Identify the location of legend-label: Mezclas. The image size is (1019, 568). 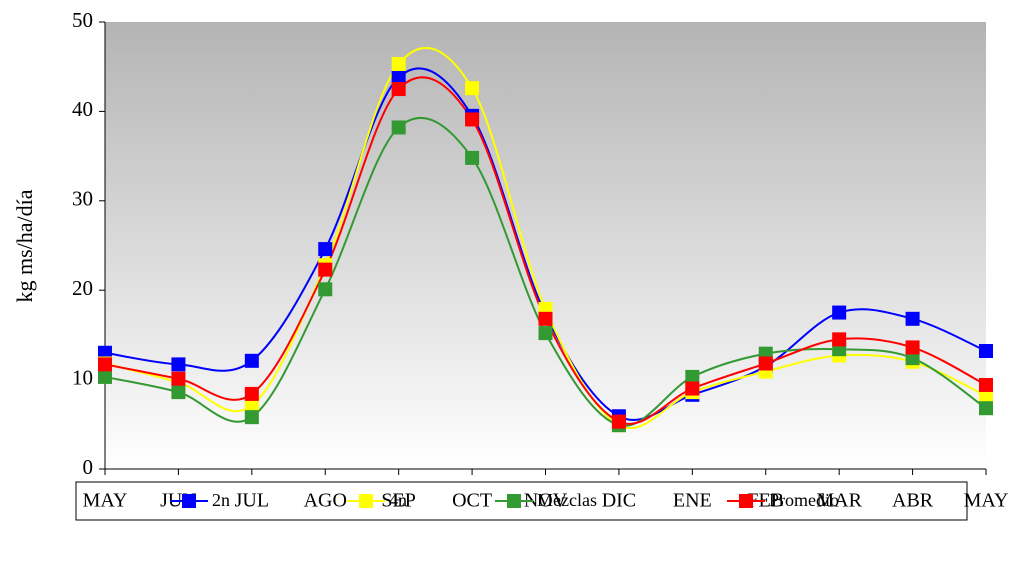
(567, 500).